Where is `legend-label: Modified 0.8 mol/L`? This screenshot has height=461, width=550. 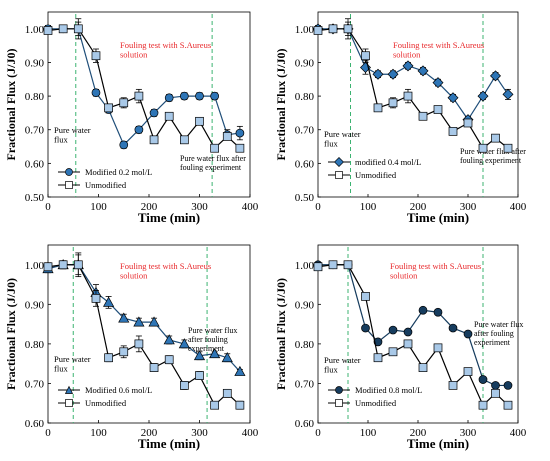
legend-label: Modified 0.8 mol/L is located at coordinates (388, 390).